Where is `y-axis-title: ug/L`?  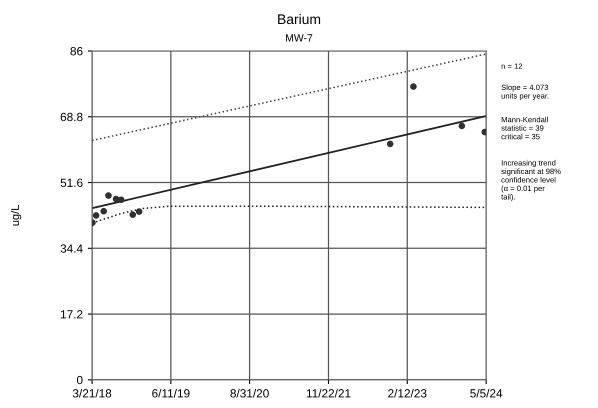
y-axis-title: ug/L is located at coordinates (16, 215).